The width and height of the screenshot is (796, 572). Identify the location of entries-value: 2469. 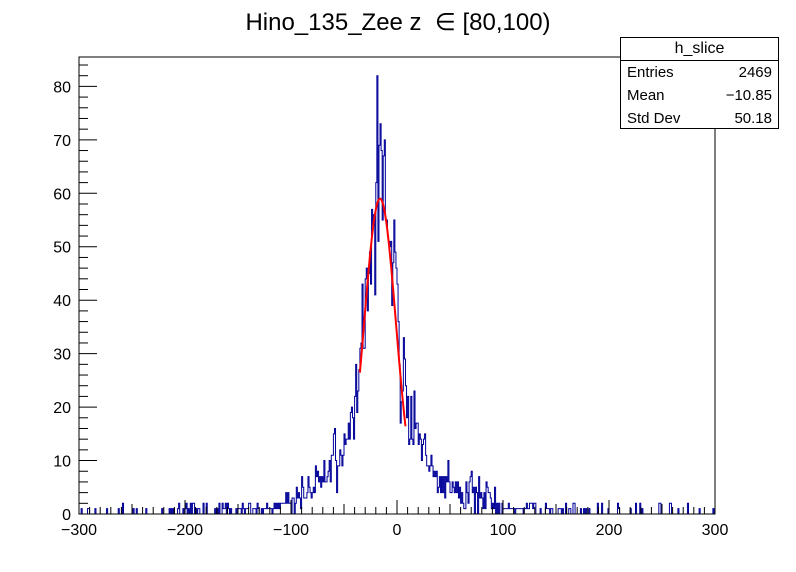
(755, 72).